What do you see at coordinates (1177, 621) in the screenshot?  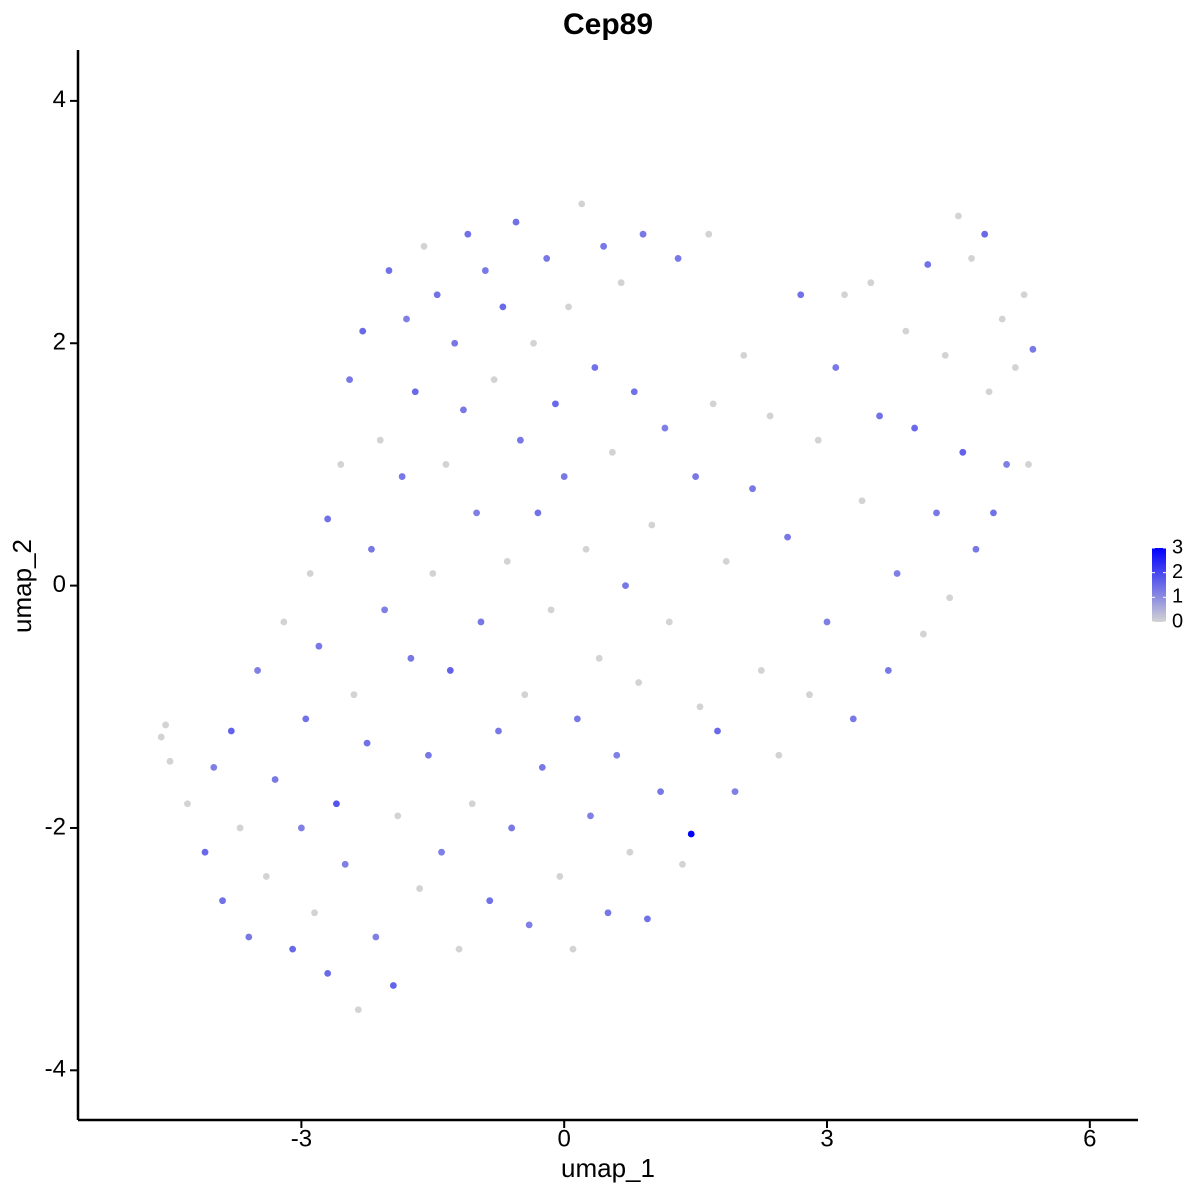 I see `colorbar-label: 0` at bounding box center [1177, 621].